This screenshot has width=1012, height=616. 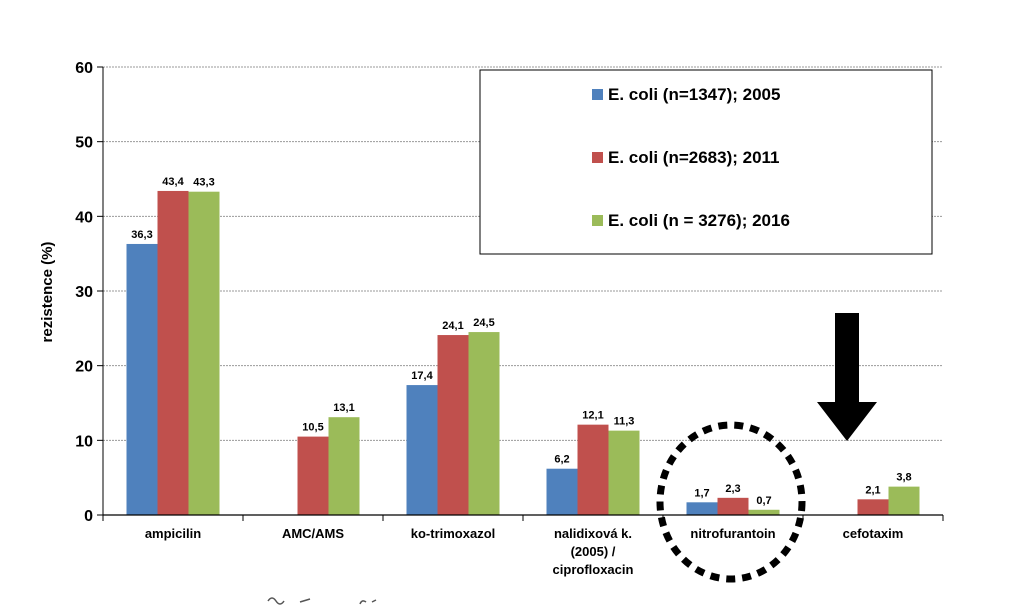 What do you see at coordinates (593, 533) in the screenshot?
I see `x-tick-label: nalidixová k.` at bounding box center [593, 533].